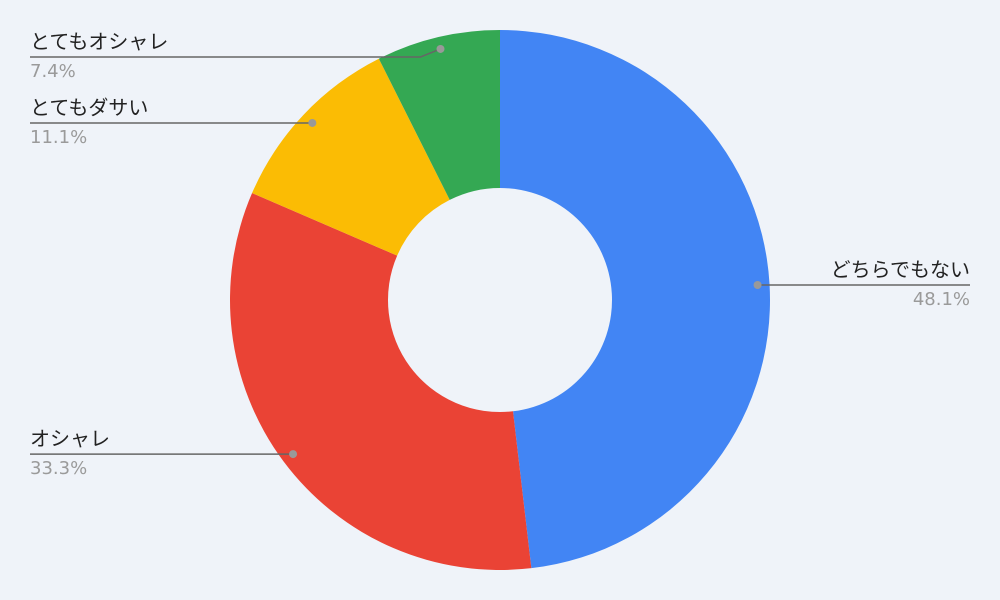 This screenshot has height=600, width=1000. I want to click on value-label: 33.3%, so click(58, 468).